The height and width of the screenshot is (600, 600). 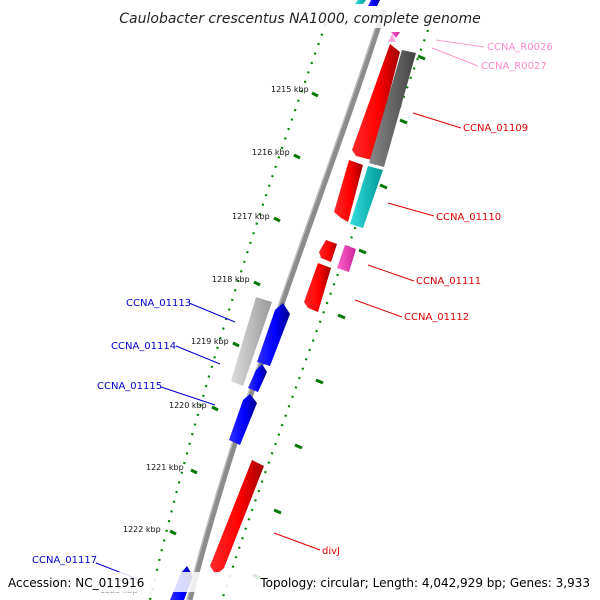 I want to click on gene-label-ccna-01111: CCNA_01111, so click(x=448, y=281).